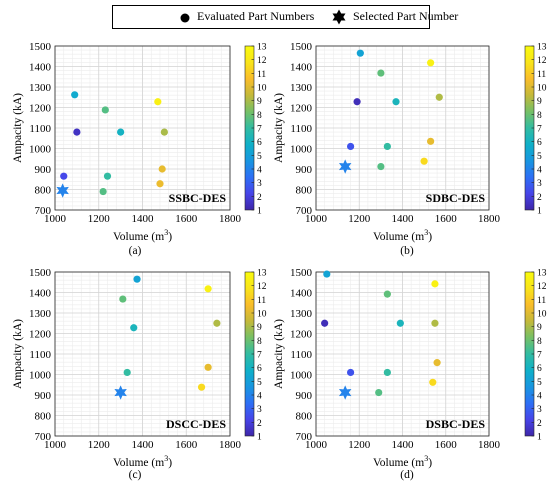  What do you see at coordinates (259, 198) in the screenshot?
I see `colorbar-tick-label: 2` at bounding box center [259, 198].